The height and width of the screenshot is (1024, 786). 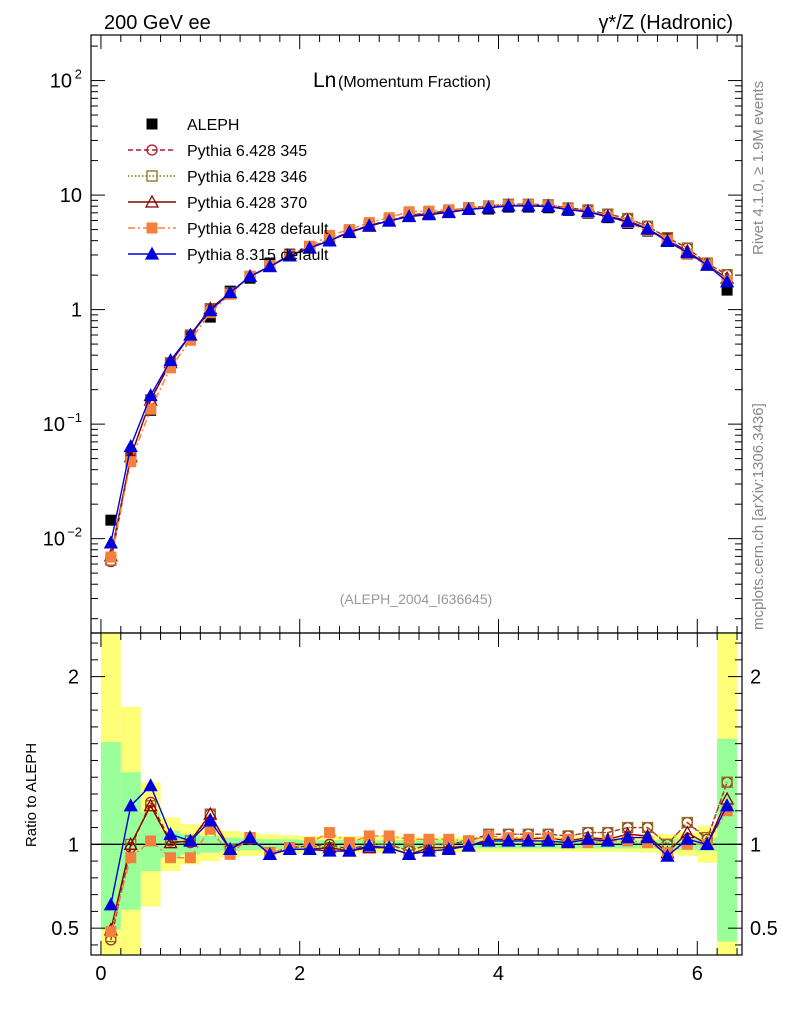 What do you see at coordinates (416, 599) in the screenshot?
I see `analysis-watermark: (ALEPH_2004_I636645)` at bounding box center [416, 599].